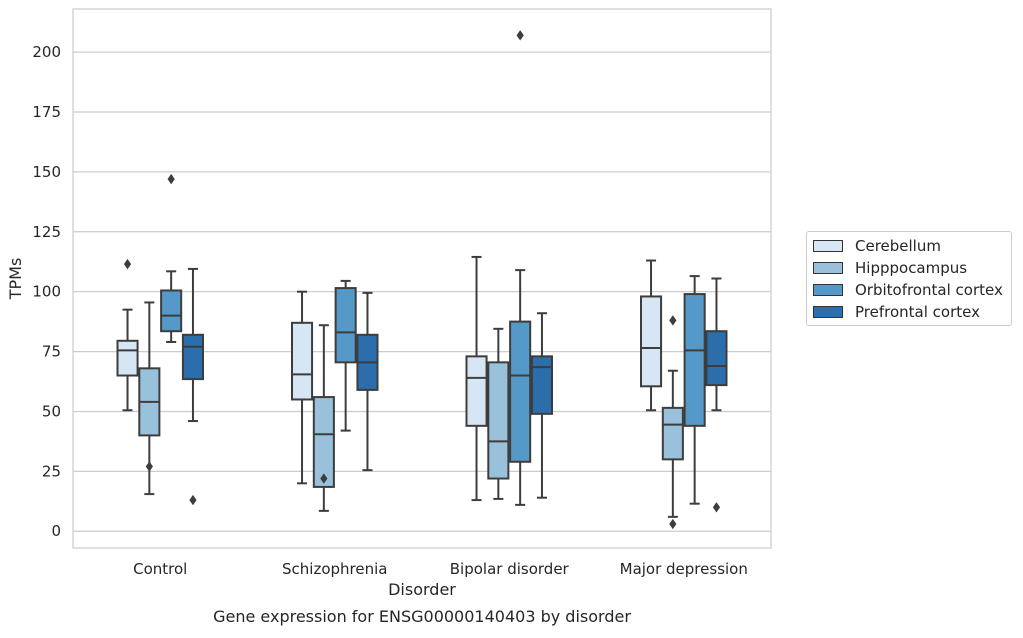  What do you see at coordinates (520, 391) in the screenshot?
I see `box-orbitofrontal-cortex-bipolar-disorder-iqr` at bounding box center [520, 391].